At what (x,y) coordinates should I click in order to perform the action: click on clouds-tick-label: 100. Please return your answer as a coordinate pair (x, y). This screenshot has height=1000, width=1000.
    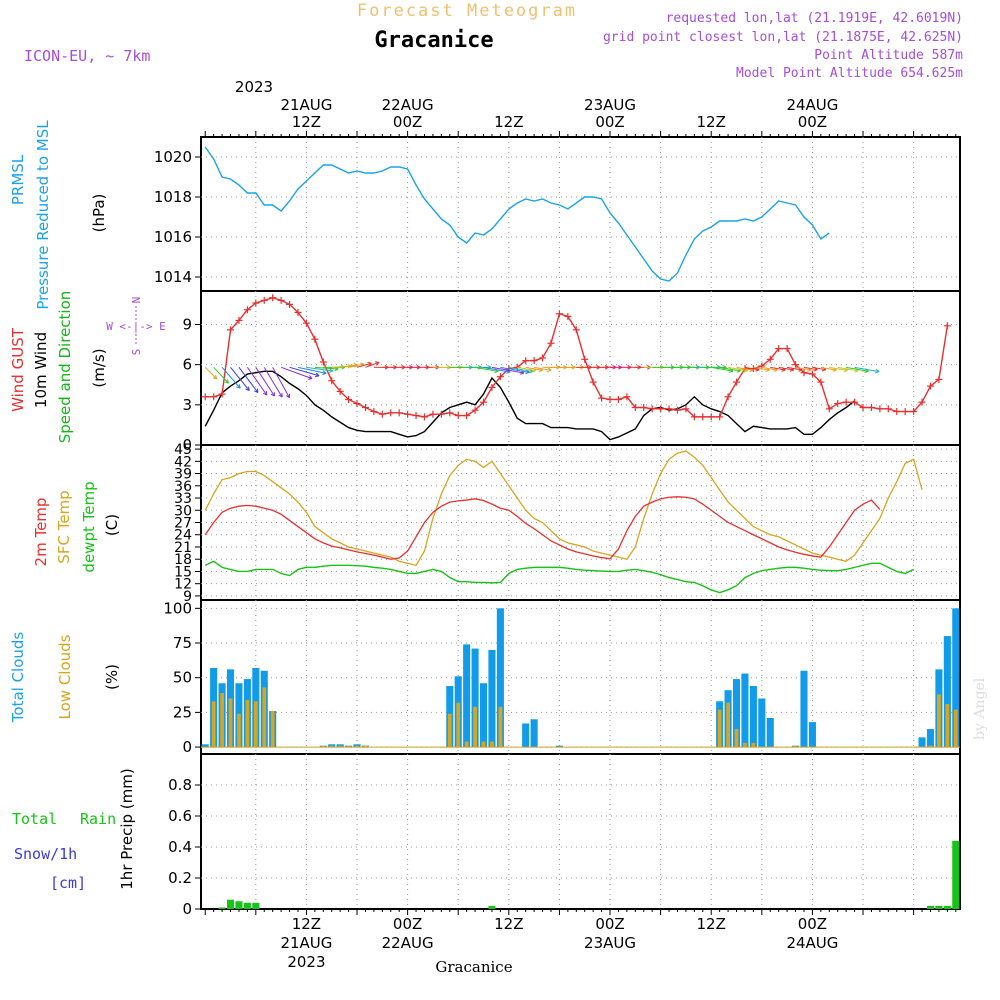
    Looking at the image, I should click on (177, 608).